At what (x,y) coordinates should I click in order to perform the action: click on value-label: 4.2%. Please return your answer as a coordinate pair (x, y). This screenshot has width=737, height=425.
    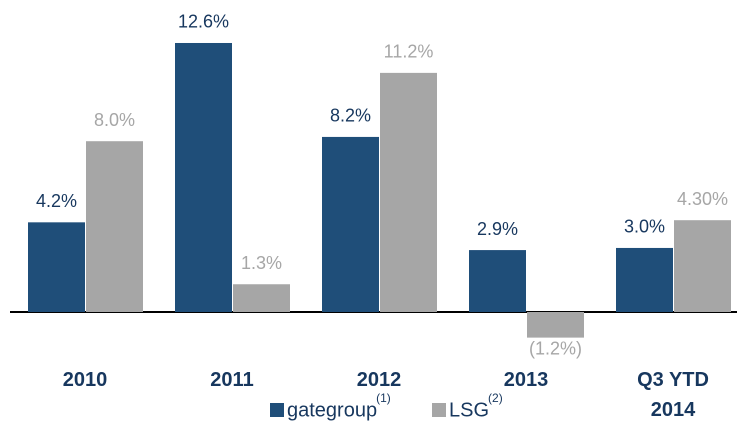
    Looking at the image, I should click on (56, 201).